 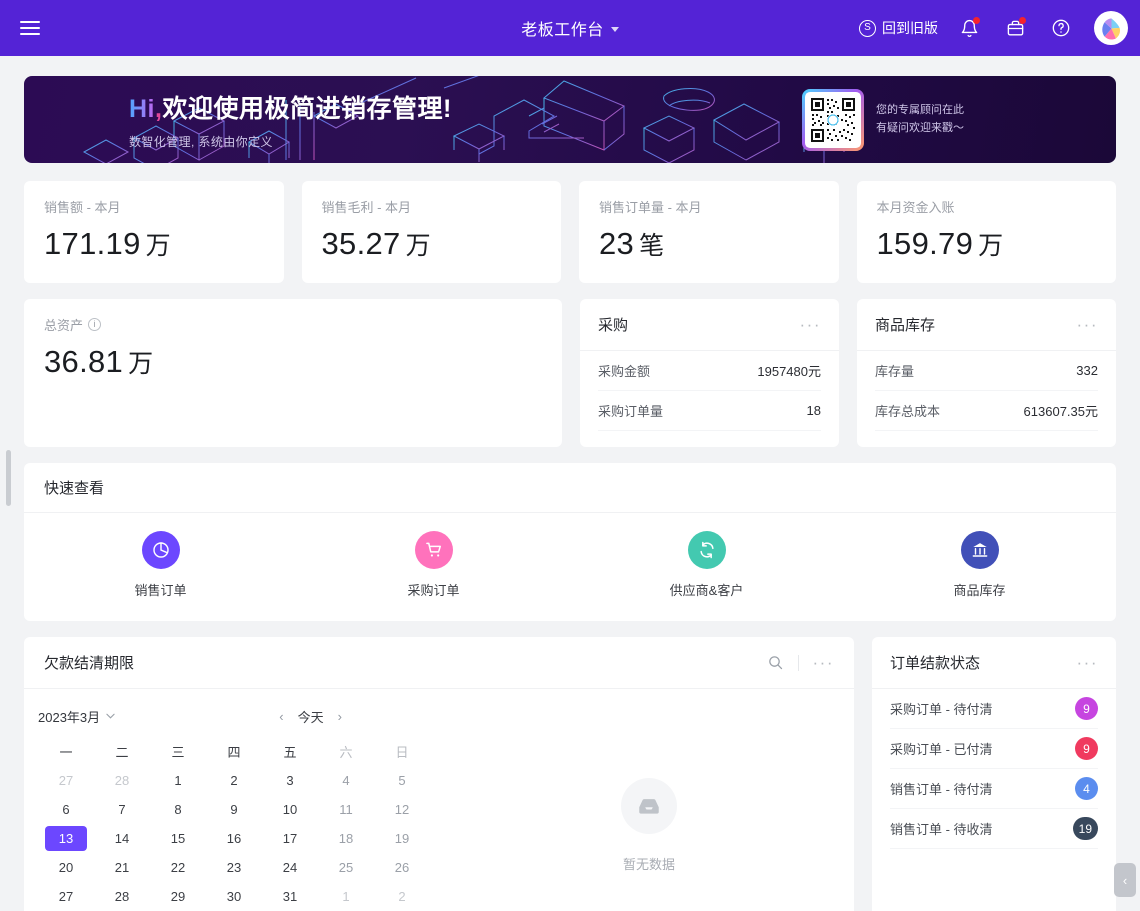 What do you see at coordinates (95, 324) in the screenshot?
I see `info-circle-icon: i` at bounding box center [95, 324].